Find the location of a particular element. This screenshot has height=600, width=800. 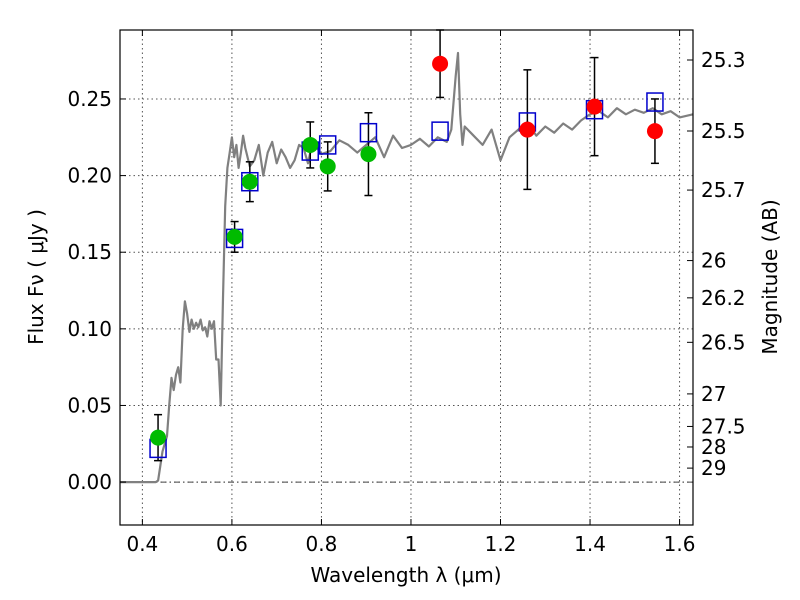

magnitude-tick-label: 25.5 is located at coordinates (723, 131).